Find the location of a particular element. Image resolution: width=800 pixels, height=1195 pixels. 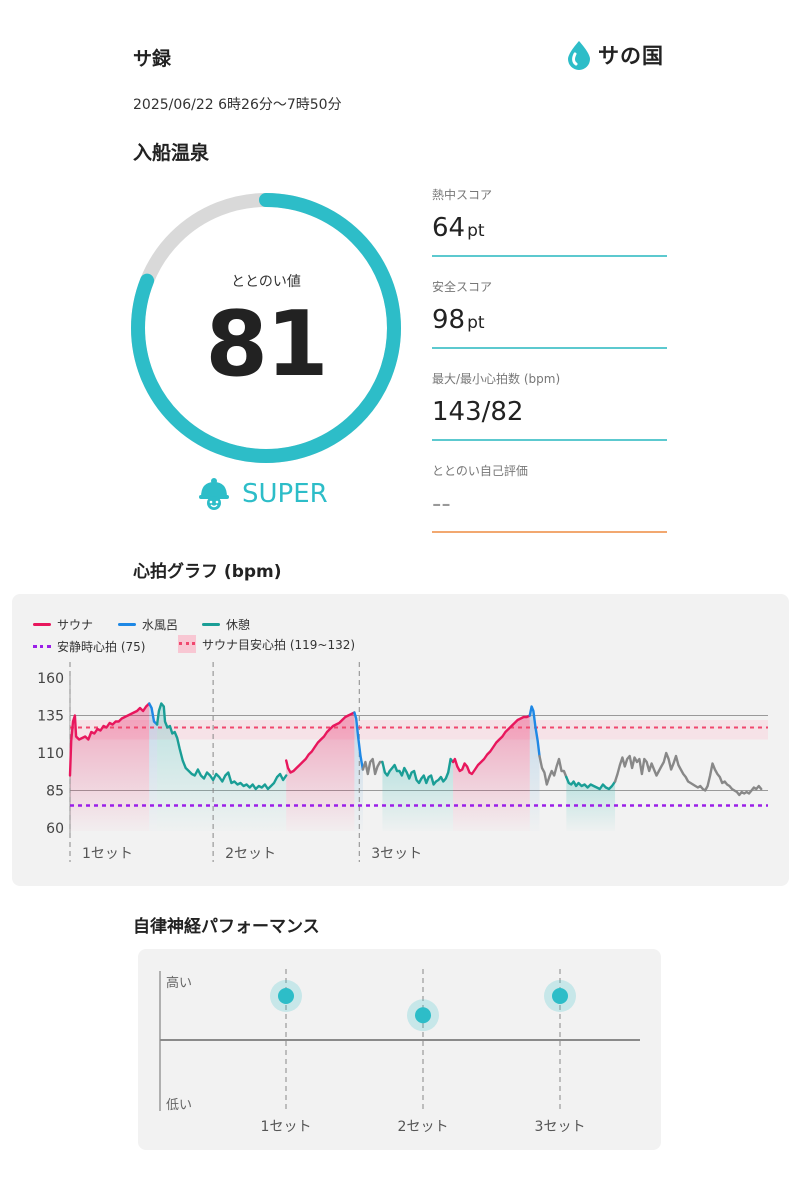

metric-label: 安全スコア is located at coordinates (462, 287).